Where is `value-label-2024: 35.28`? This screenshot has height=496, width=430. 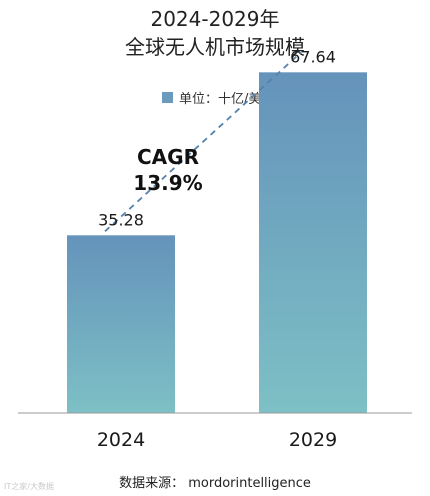 value-label-2024: 35.28 is located at coordinates (121, 219).